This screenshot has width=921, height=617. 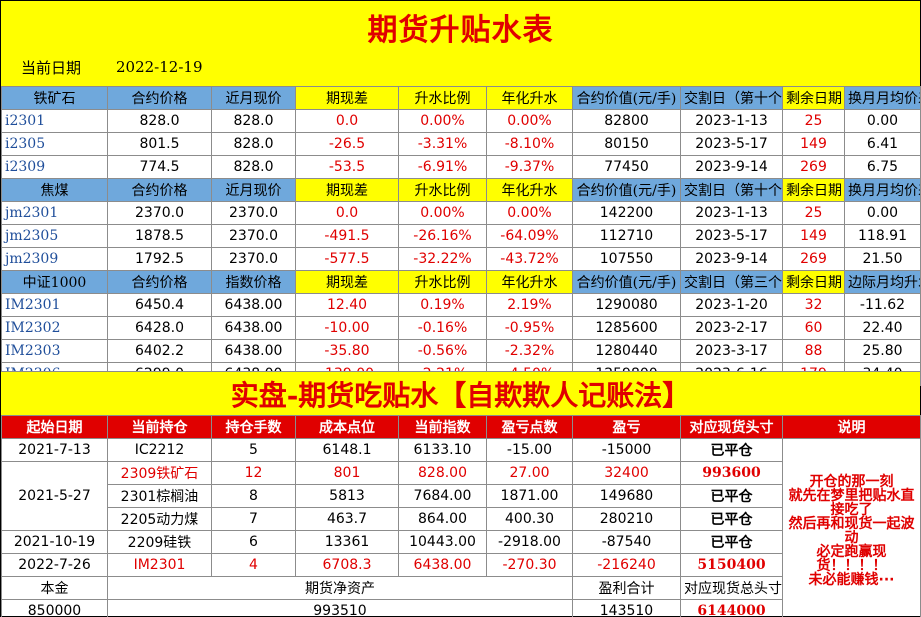 What do you see at coordinates (54, 144) in the screenshot?
I see `contract-code: i2305` at bounding box center [54, 144].